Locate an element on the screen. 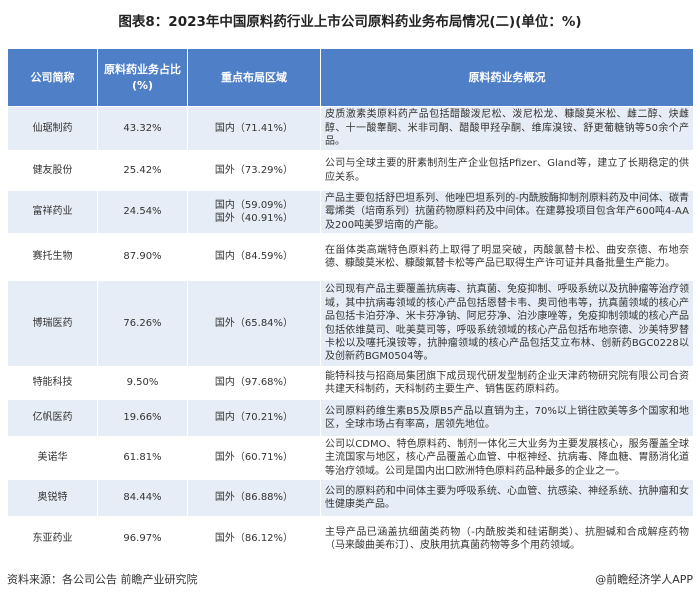  share-cell: 61.81% is located at coordinates (142, 458).